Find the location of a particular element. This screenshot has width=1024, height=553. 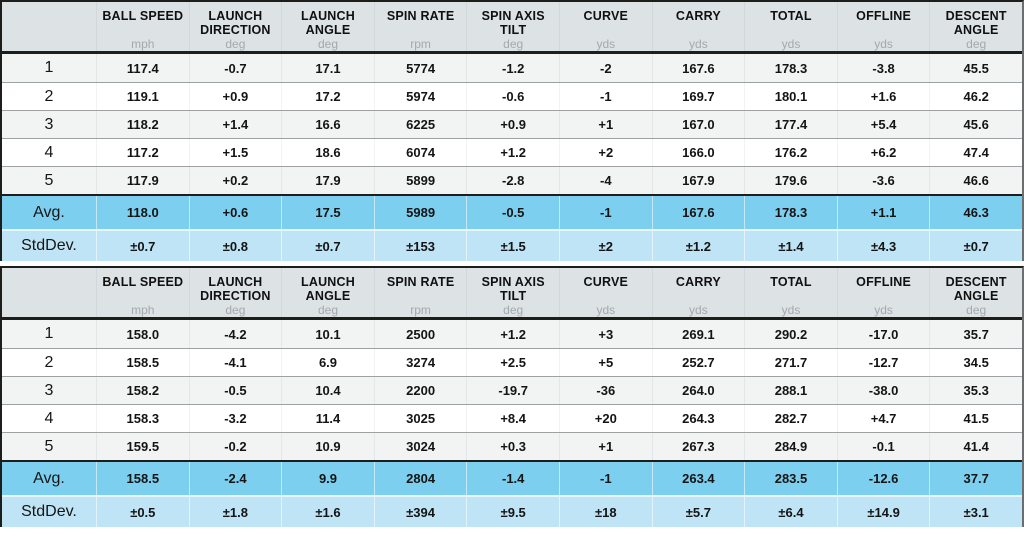

column-title: CARRY is located at coordinates (698, 282).